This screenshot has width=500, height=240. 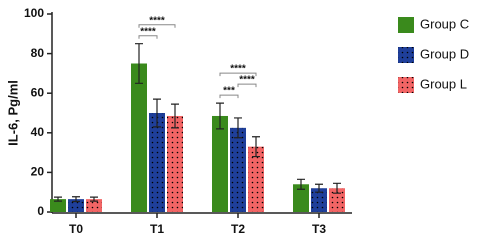 What do you see at coordinates (12, 113) in the screenshot?
I see `y-axis-label: IL-6, Pg/ml` at bounding box center [12, 113].